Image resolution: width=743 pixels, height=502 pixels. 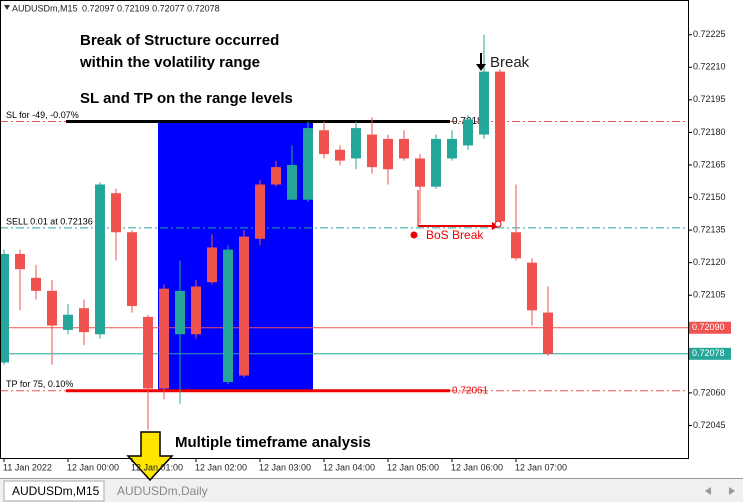 I want to click on tab-label: AUDUSDm,Daily, so click(x=162, y=491).